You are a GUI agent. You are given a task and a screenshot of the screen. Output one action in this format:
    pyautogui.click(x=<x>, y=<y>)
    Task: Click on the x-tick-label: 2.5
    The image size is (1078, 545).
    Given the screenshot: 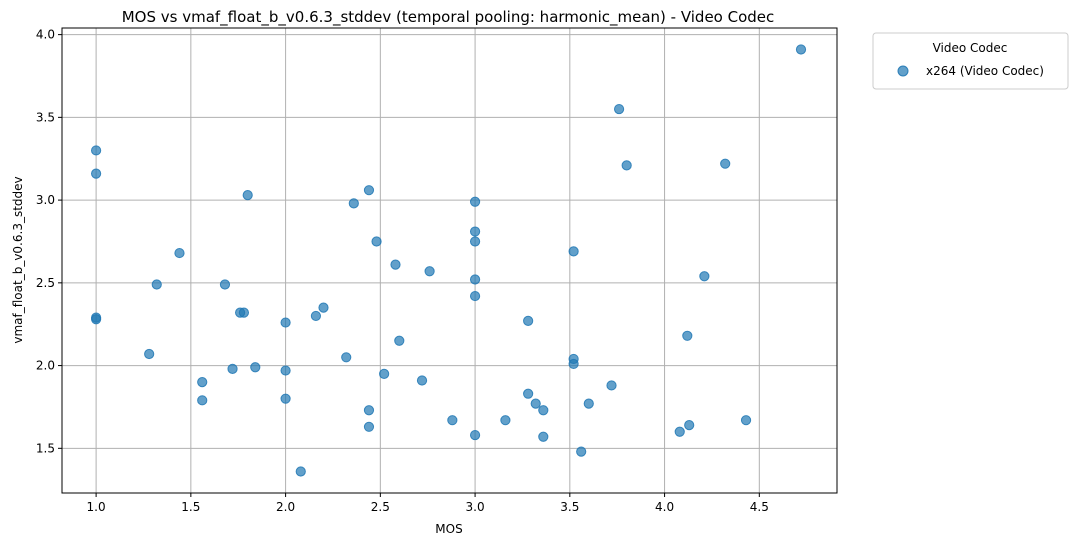 What is the action you would take?
    pyautogui.click(x=380, y=507)
    